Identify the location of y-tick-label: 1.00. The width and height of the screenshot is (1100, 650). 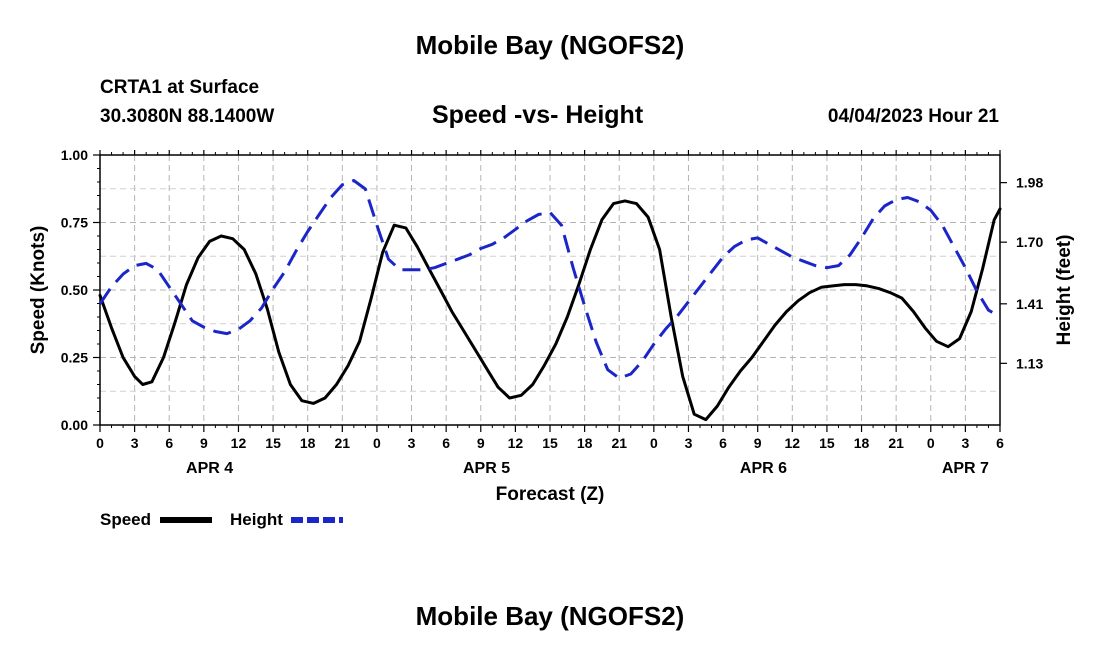
(74, 155).